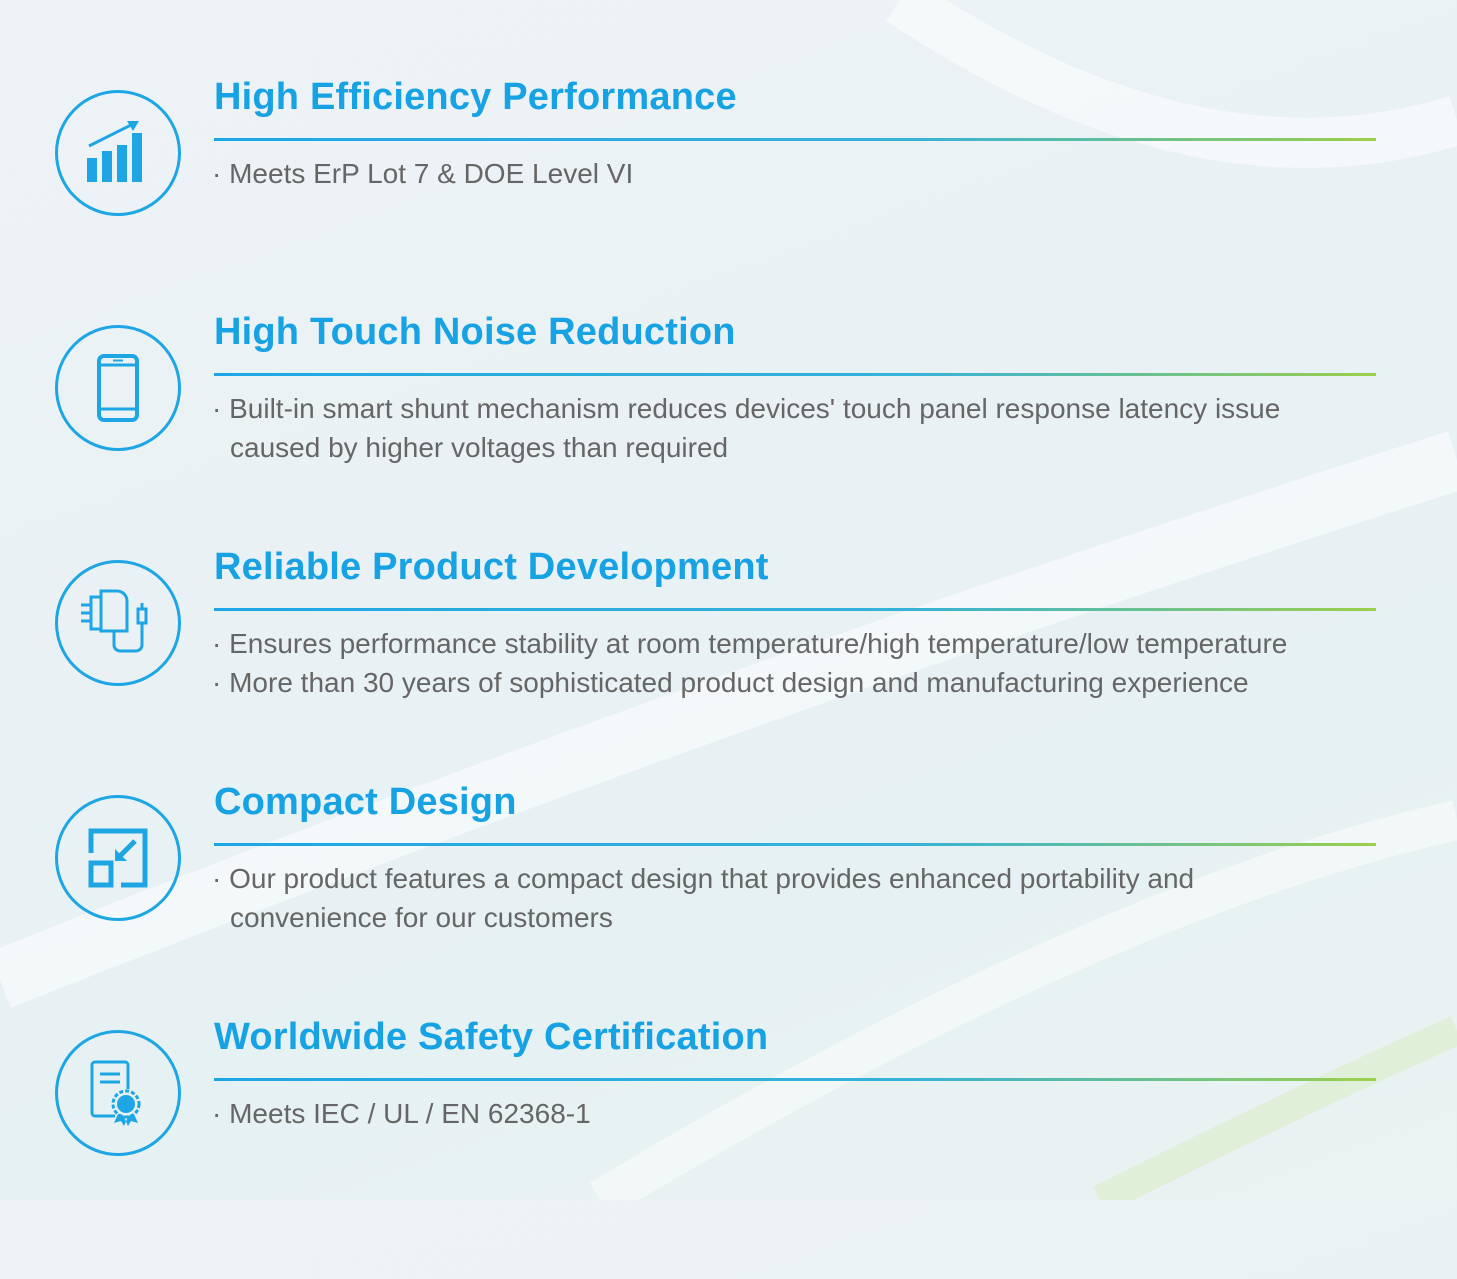  I want to click on compact-resize-icon, so click(118, 858).